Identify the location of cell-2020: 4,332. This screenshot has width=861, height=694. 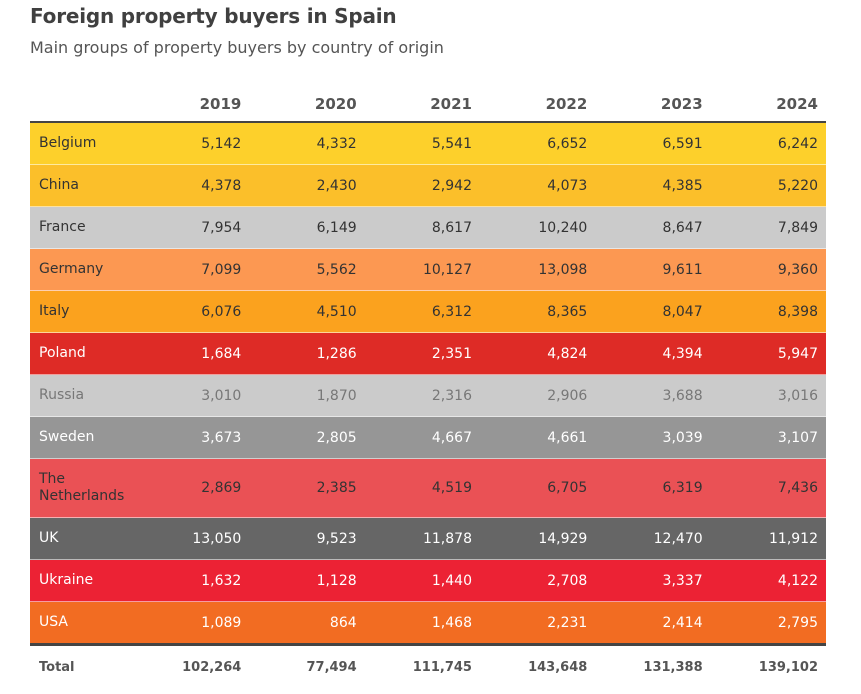
(307, 143).